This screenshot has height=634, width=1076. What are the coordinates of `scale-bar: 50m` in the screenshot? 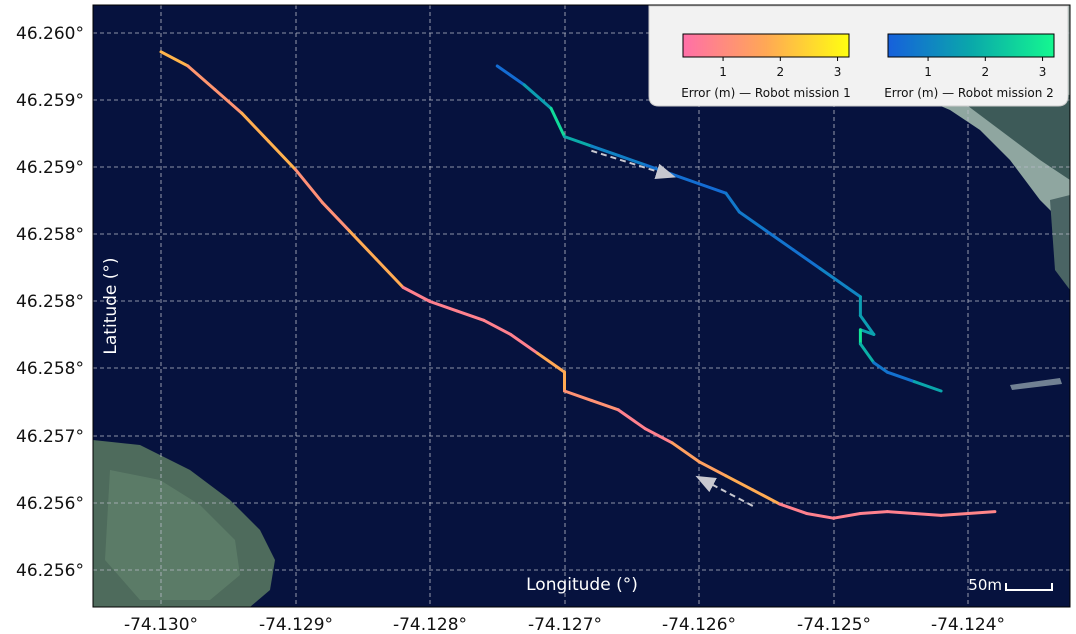 It's located at (1010, 585).